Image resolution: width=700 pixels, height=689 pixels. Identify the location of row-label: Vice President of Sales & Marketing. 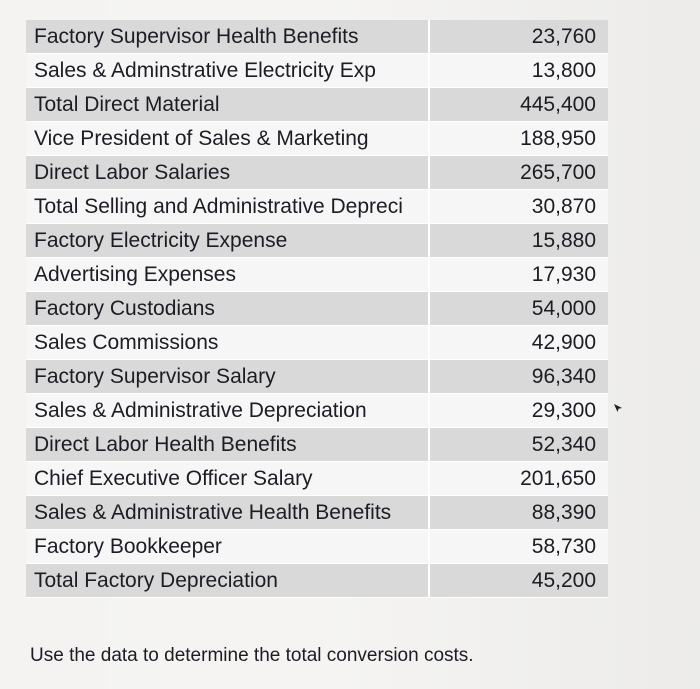
(228, 138).